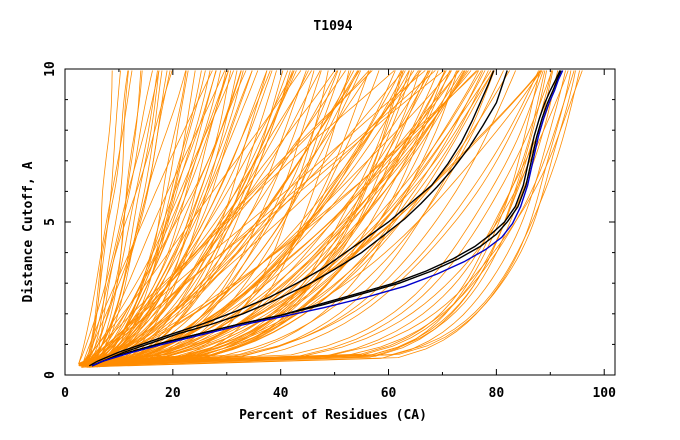 This screenshot has height=440, width=680. Describe the element at coordinates (50, 222) in the screenshot. I see `y-tick-label: 5` at that location.